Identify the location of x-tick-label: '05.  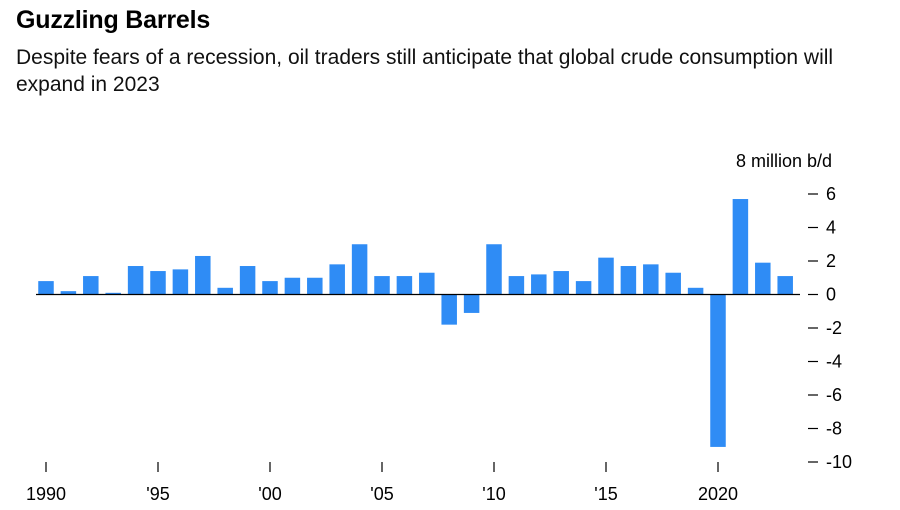
(381, 494).